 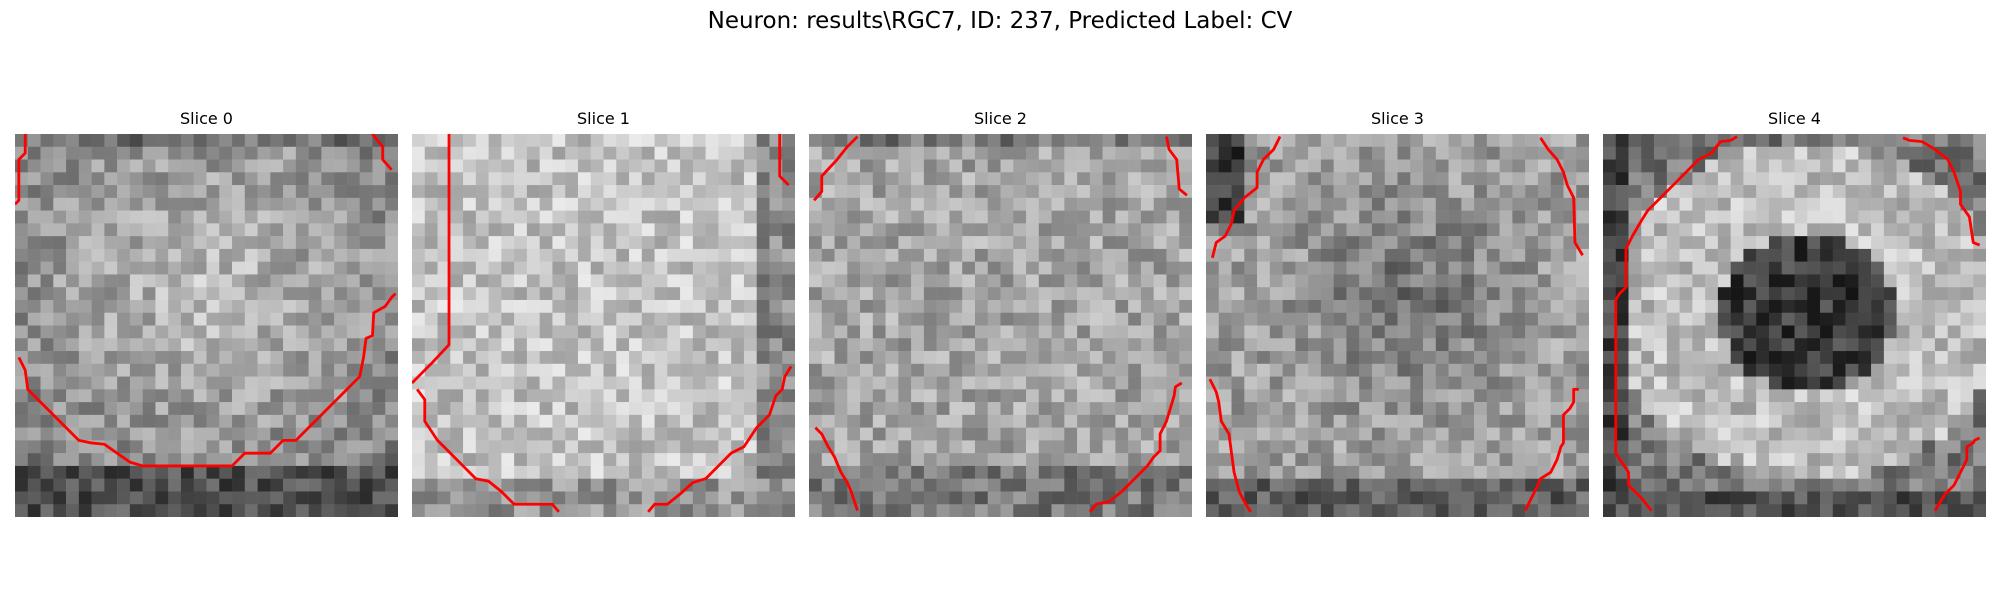 I want to click on slice-panel-0: Slice 0, so click(x=206, y=313).